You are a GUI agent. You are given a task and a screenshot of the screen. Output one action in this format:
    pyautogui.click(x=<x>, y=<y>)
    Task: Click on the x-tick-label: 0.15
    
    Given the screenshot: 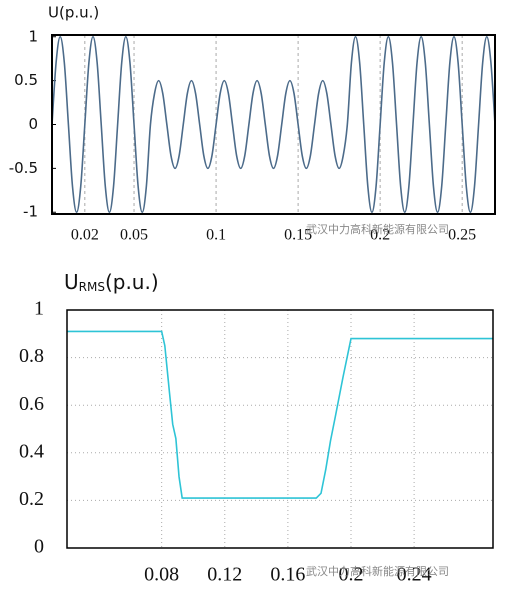 What is the action you would take?
    pyautogui.click(x=298, y=235)
    